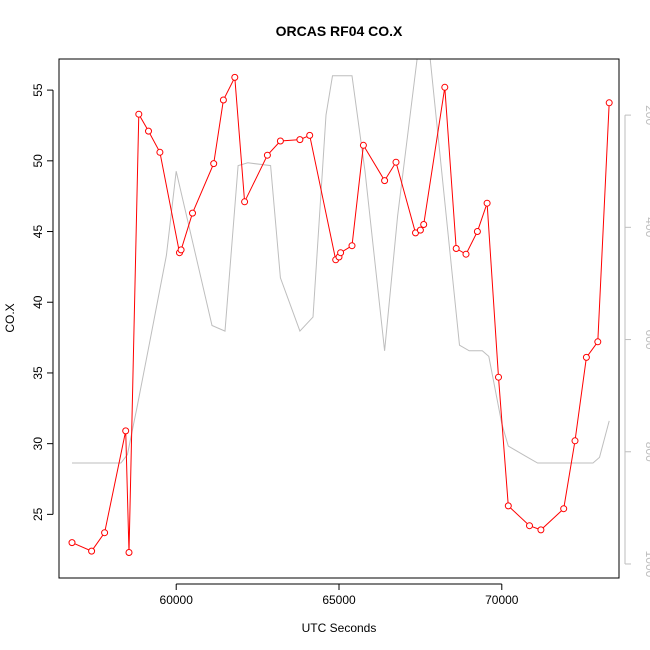 The width and height of the screenshot is (650, 650). Describe the element at coordinates (38, 514) in the screenshot. I see `y-tick-label: 25` at that location.